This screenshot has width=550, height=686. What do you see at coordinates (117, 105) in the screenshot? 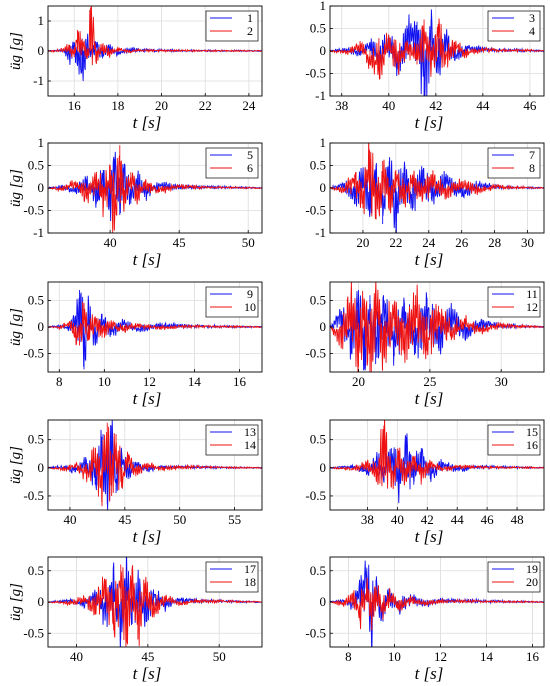
I see `x-tick-label: 18` at bounding box center [117, 105].